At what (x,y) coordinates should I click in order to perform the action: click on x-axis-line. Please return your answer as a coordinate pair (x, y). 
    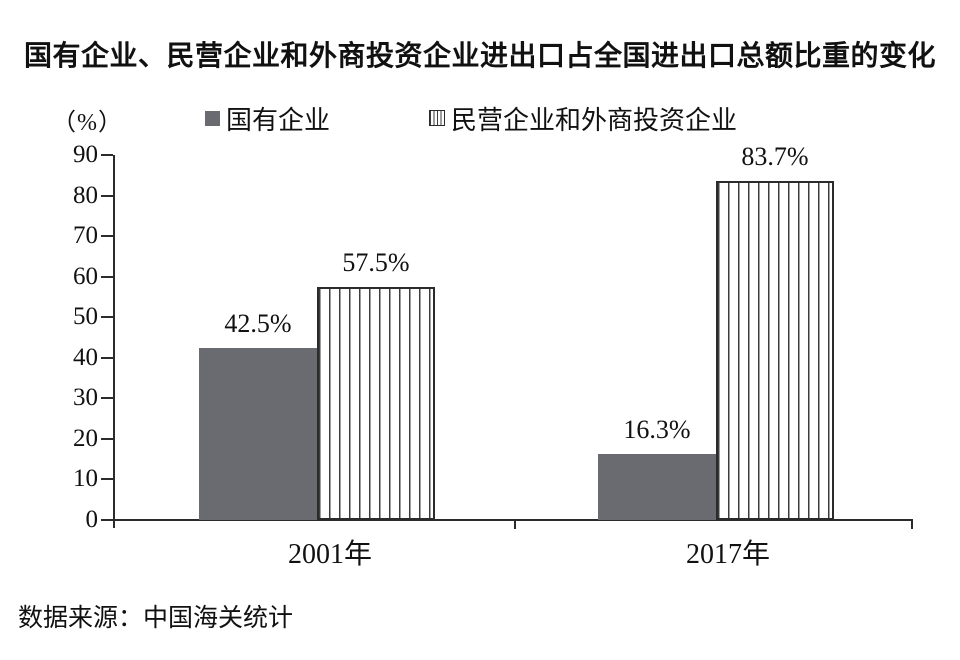
    Looking at the image, I should click on (513, 520).